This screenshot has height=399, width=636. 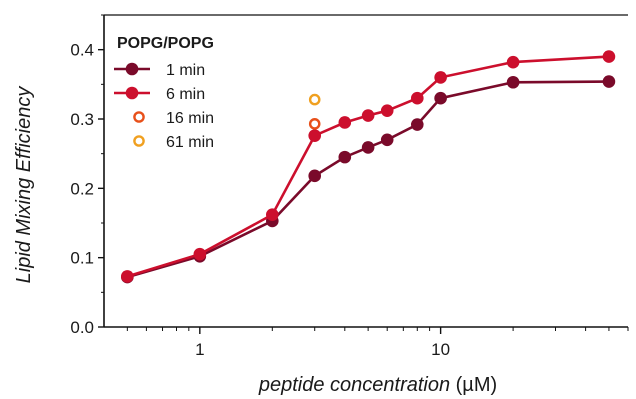 I want to click on legend-item: 16 min, so click(x=173, y=118).